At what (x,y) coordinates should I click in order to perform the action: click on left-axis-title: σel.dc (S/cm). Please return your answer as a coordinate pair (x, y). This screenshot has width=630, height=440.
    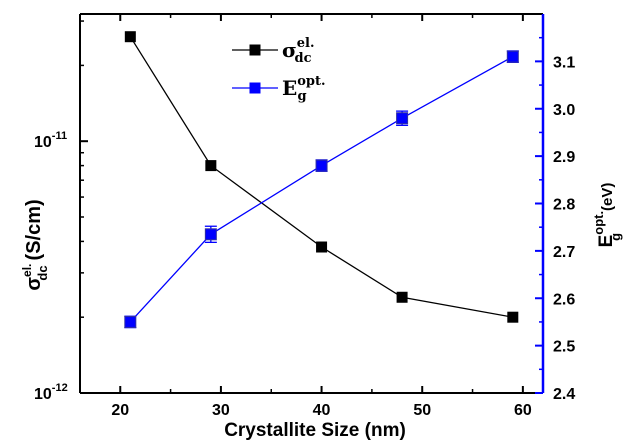
    Looking at the image, I should click on (35, 244).